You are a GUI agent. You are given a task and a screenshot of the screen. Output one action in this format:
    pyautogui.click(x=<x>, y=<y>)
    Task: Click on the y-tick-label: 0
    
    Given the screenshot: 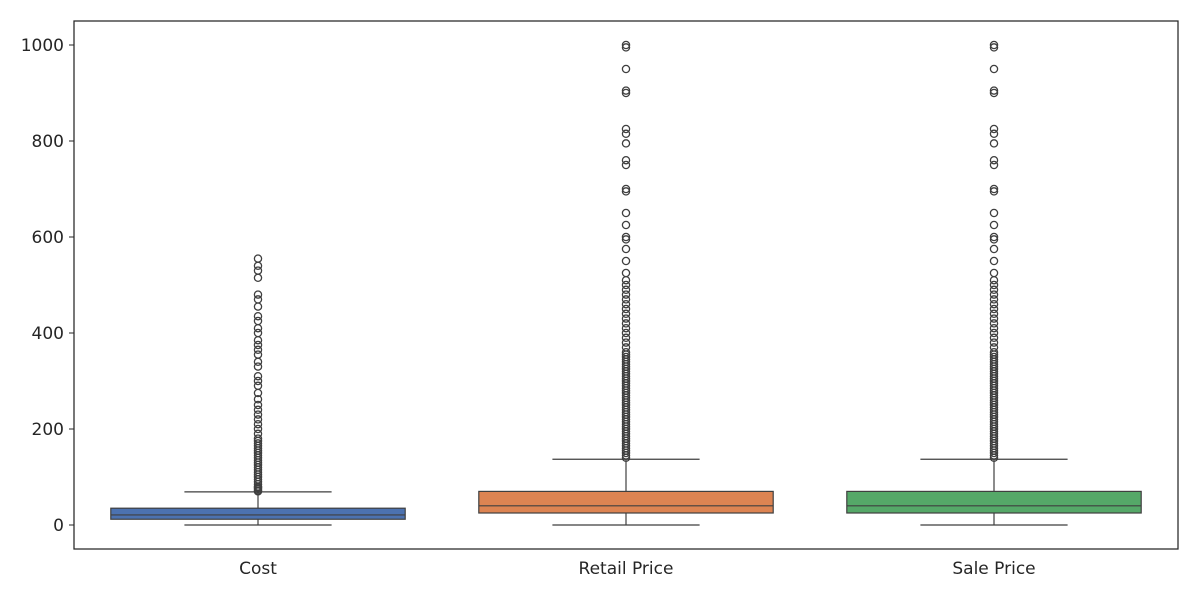 What is the action you would take?
    pyautogui.click(x=58, y=526)
    